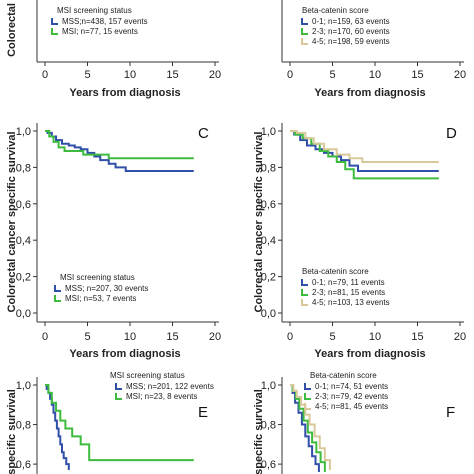 The width and height of the screenshot is (474, 474). What do you see at coordinates (351, 302) in the screenshot?
I see `legend-entry-2: 4-5; n=103, 13 events` at bounding box center [351, 302].